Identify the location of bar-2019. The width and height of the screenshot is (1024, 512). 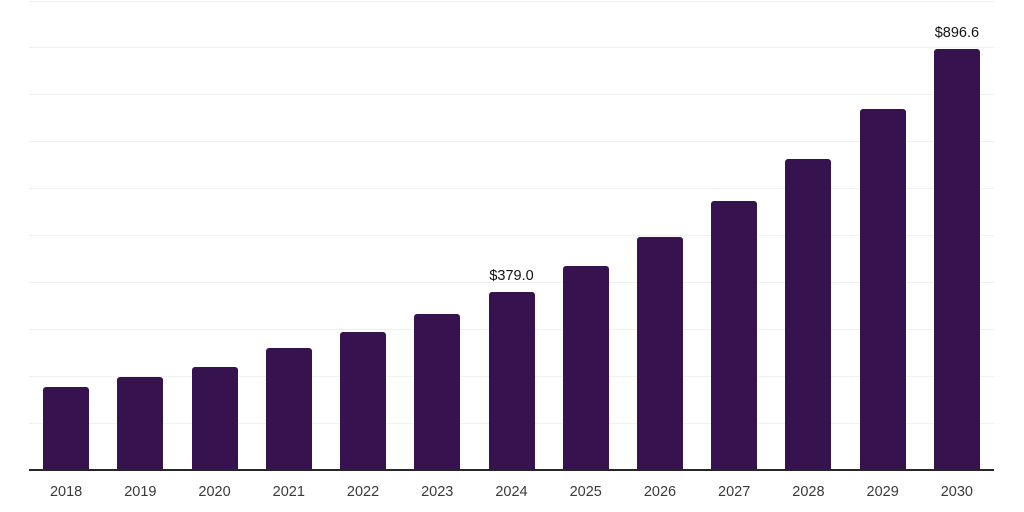
(140, 423).